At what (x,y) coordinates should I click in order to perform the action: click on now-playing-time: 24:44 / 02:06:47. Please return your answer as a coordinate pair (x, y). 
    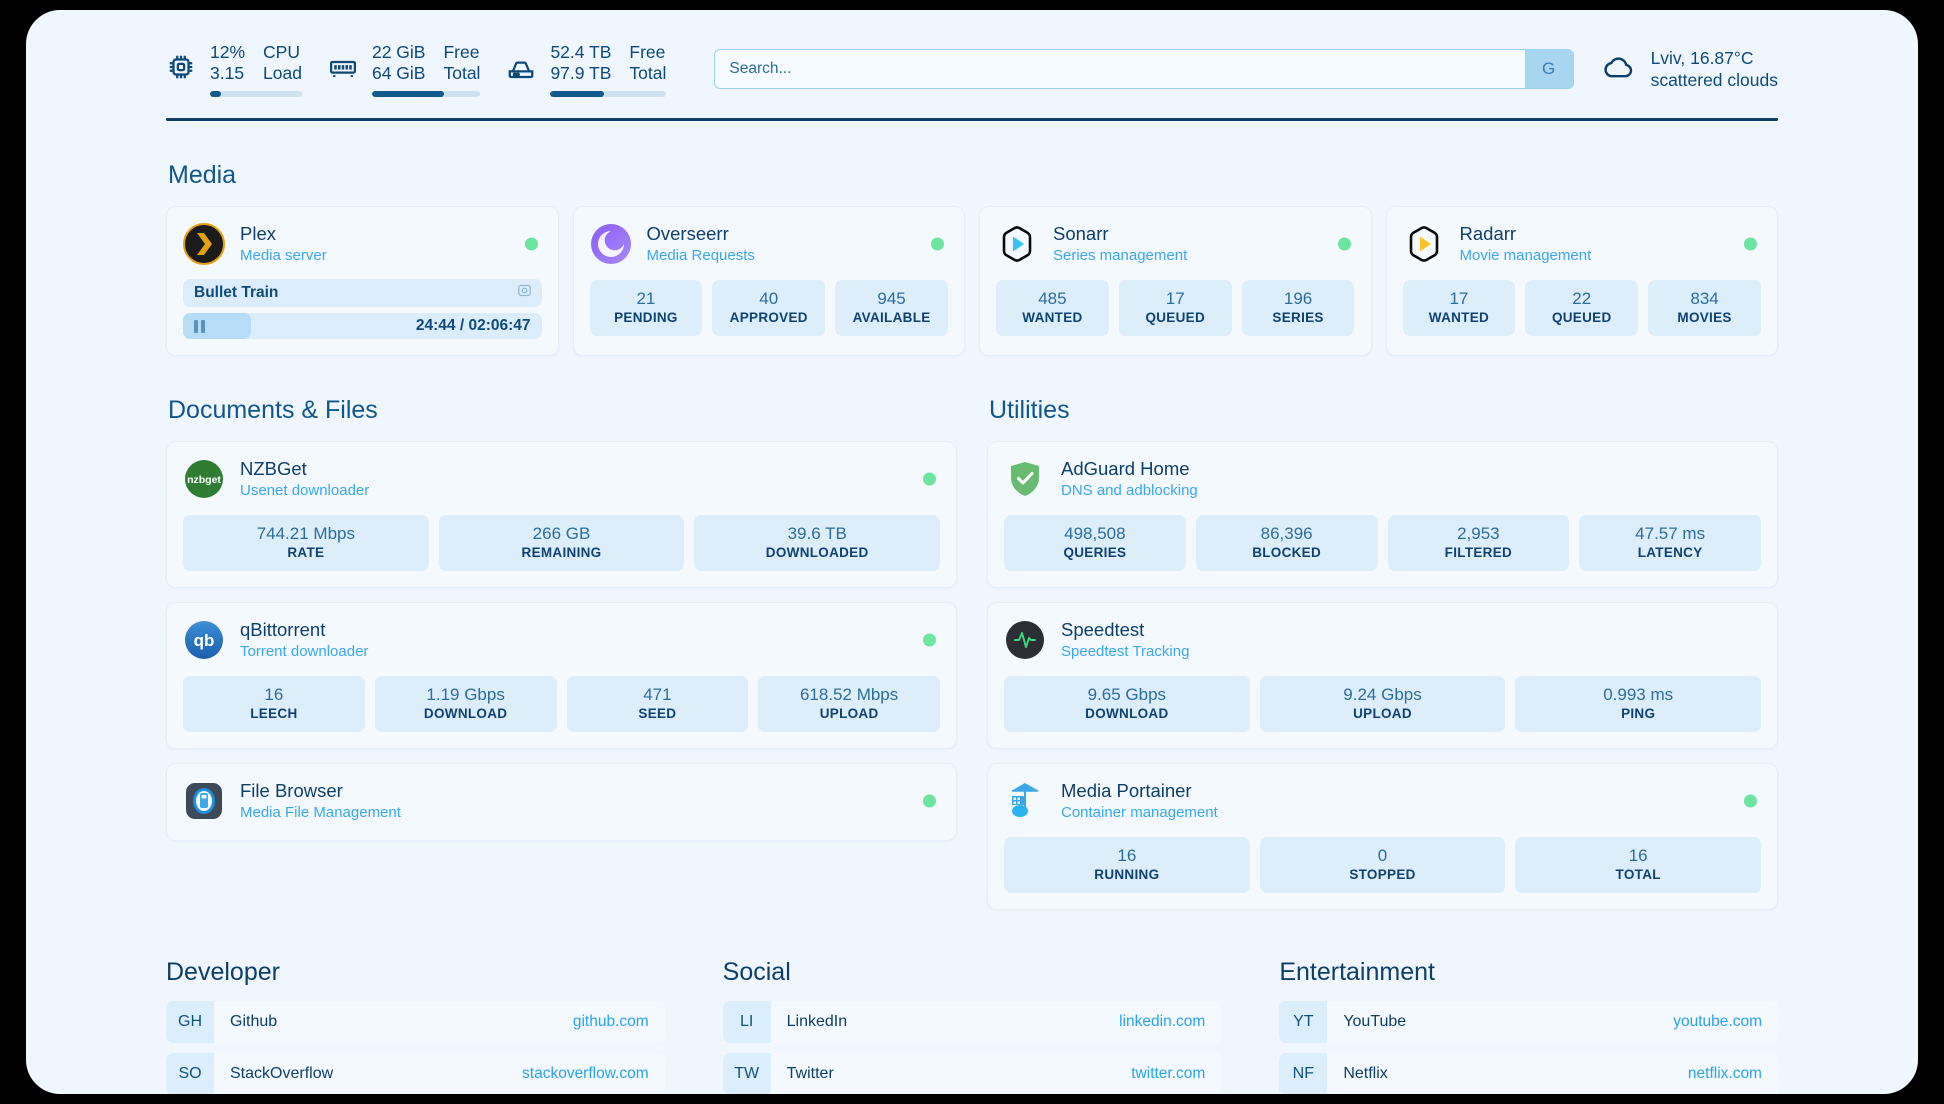
    Looking at the image, I should click on (473, 325).